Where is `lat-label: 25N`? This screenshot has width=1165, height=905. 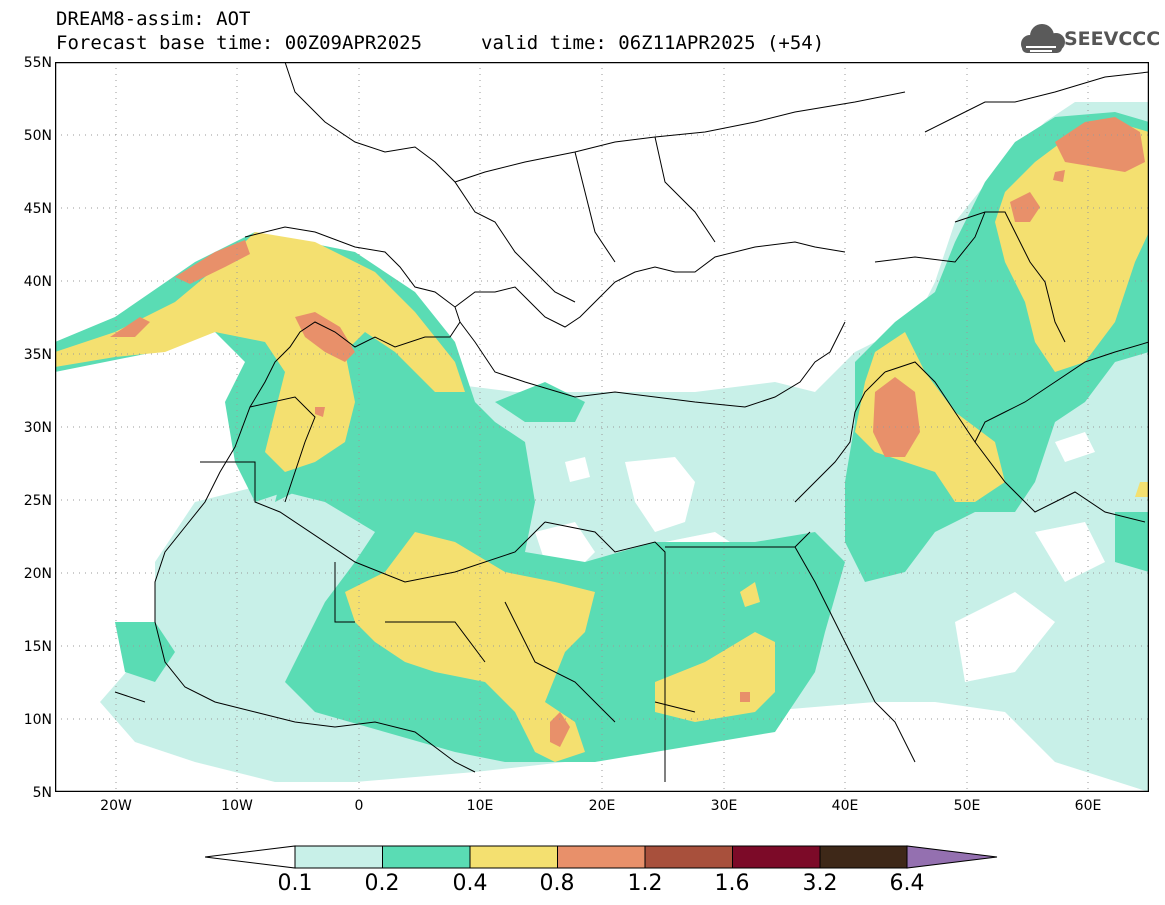 lat-label: 25N is located at coordinates (37, 501).